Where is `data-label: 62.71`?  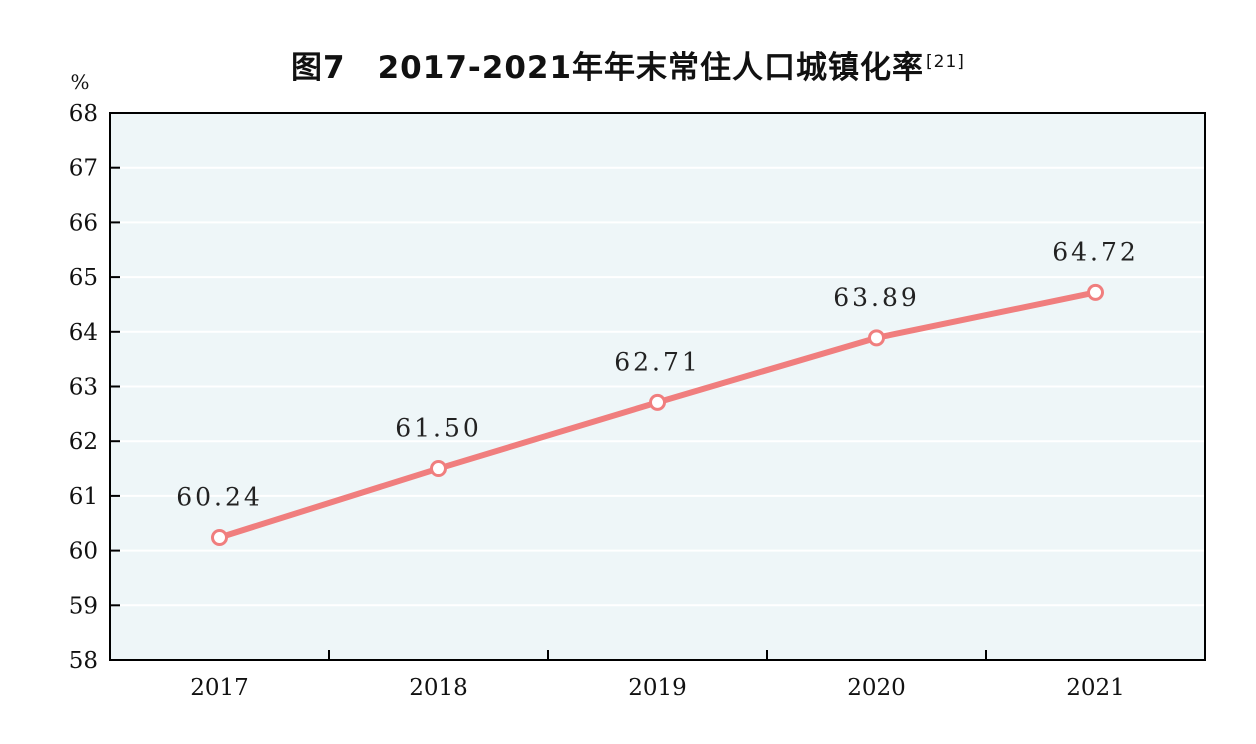
data-label: 62.71 is located at coordinates (657, 361).